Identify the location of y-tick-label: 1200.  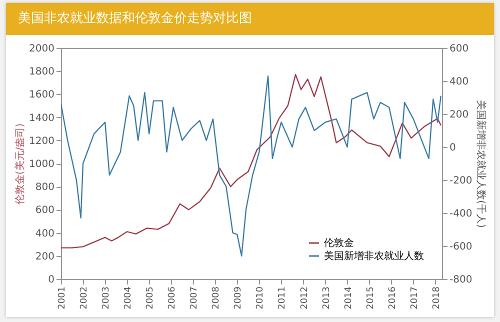
(41, 141).